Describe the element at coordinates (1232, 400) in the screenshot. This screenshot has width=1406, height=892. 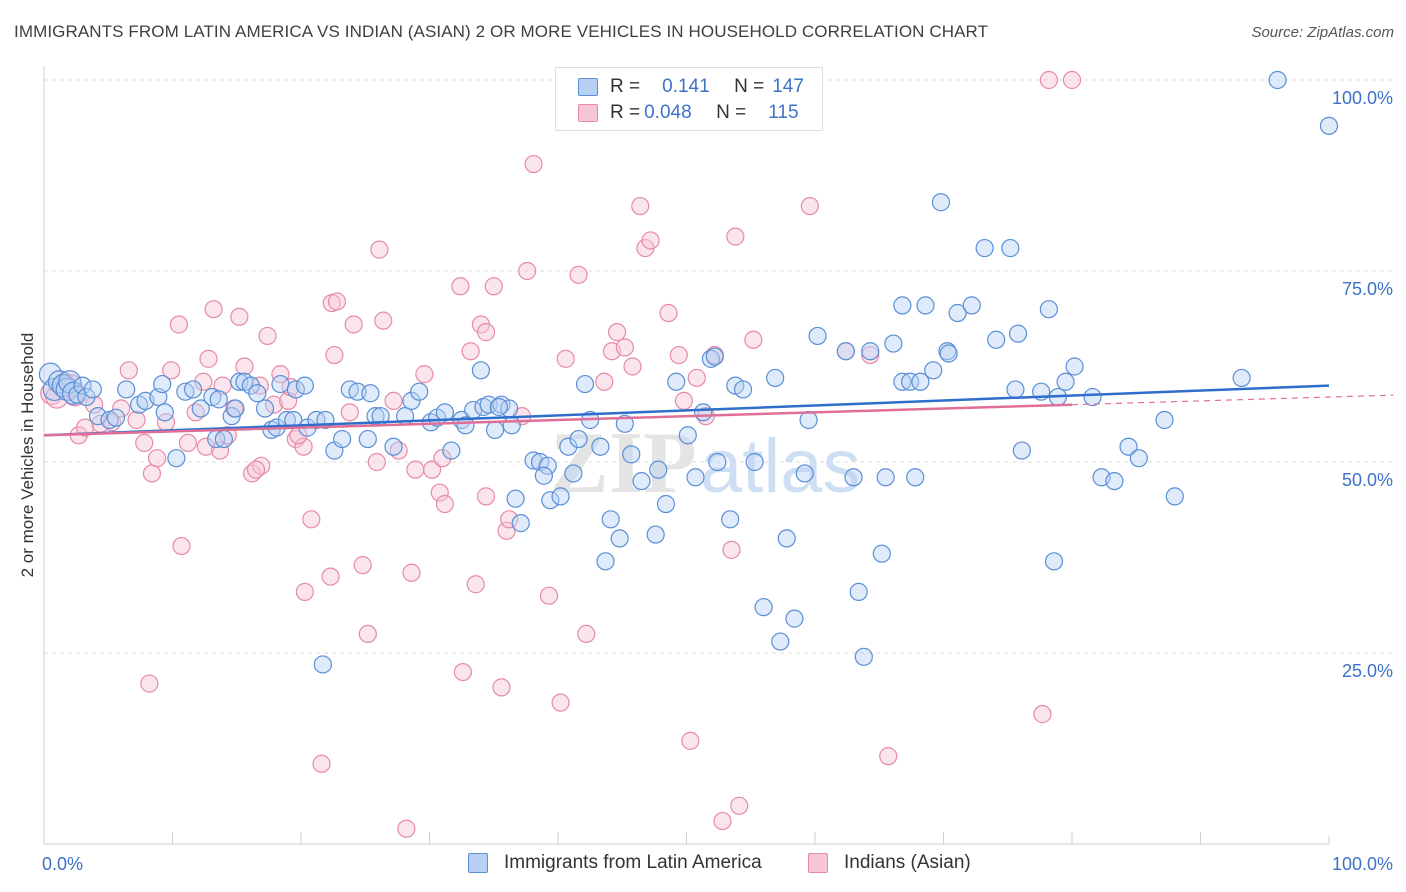
I see `trend-line-indians-asian-extension` at that location.